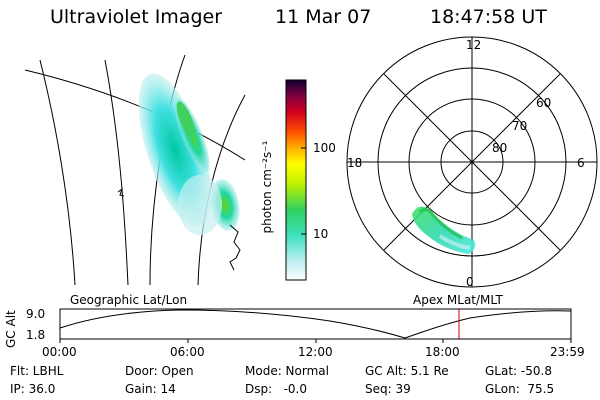 This screenshot has width=600, height=400. Describe the element at coordinates (11, 329) in the screenshot. I see `orbit-ylabel: GC Alt` at that location.